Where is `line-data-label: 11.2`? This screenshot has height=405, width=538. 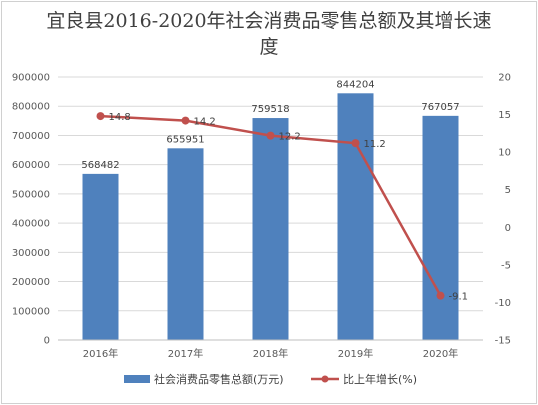 line-data-label: 11.2 is located at coordinates (375, 144).